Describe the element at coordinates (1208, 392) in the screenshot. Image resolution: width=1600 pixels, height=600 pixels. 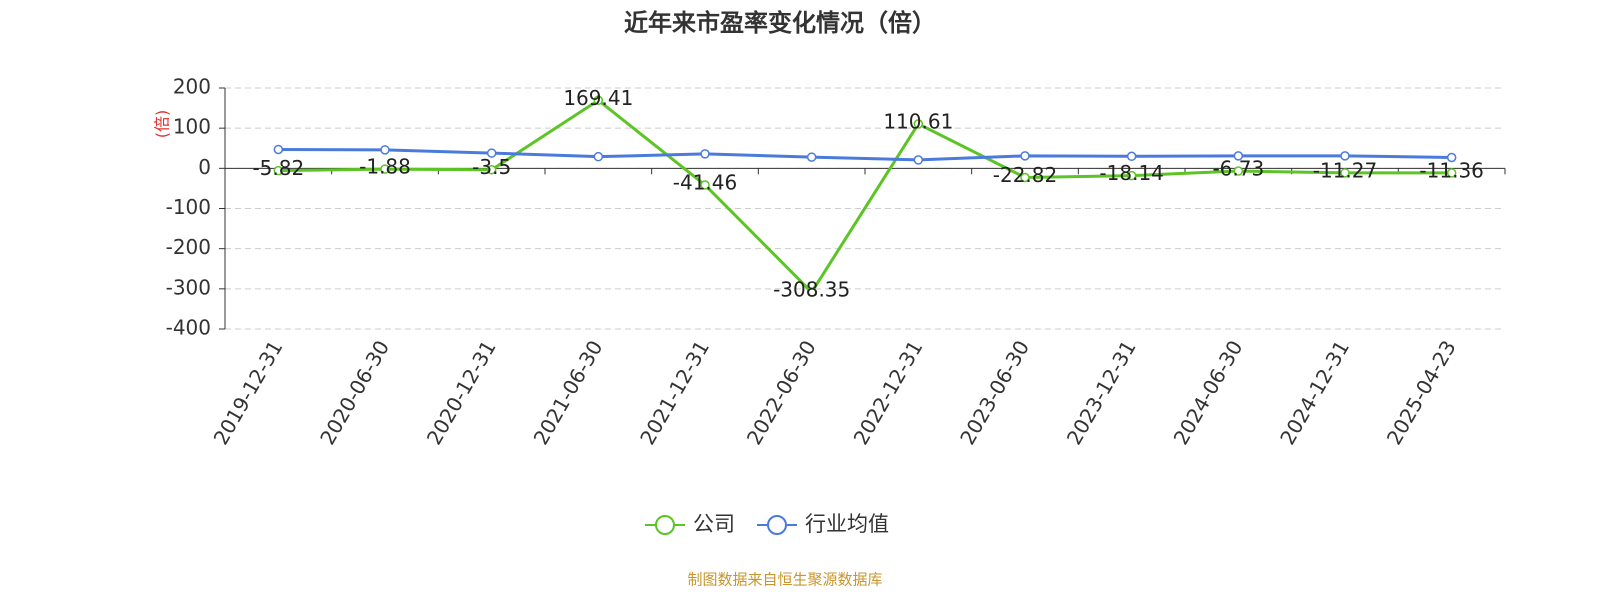
I see `x-tick-label: 2024-06-30` at that location.